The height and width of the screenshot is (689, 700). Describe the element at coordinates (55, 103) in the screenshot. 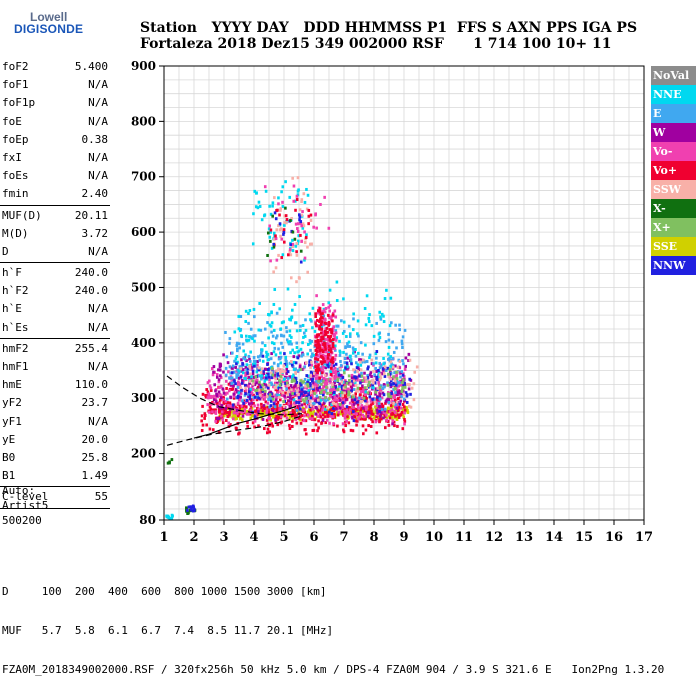

I see `param-row: foF1p N/A` at that location.